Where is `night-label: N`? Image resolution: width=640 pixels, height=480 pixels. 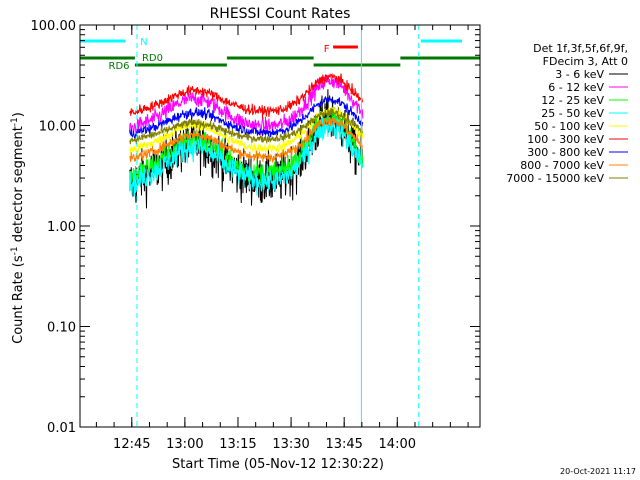
night-label: N is located at coordinates (143, 42).